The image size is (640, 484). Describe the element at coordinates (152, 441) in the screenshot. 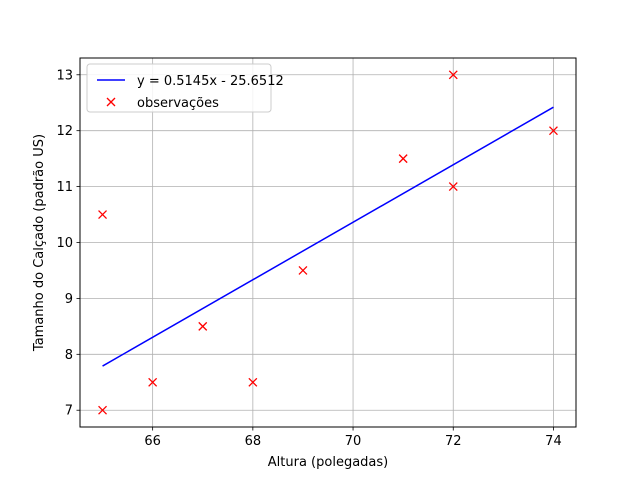

I see `x-tick-label: 66` at that location.